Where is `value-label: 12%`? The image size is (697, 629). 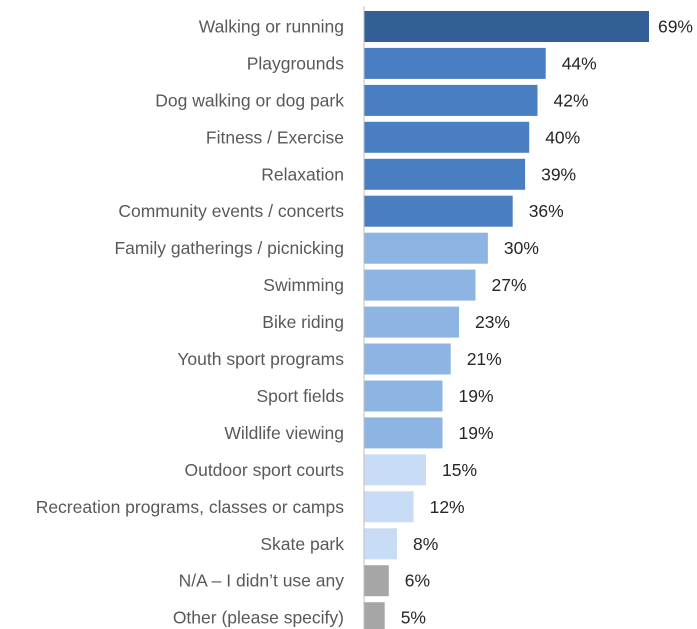
value-label: 12% is located at coordinates (447, 507).